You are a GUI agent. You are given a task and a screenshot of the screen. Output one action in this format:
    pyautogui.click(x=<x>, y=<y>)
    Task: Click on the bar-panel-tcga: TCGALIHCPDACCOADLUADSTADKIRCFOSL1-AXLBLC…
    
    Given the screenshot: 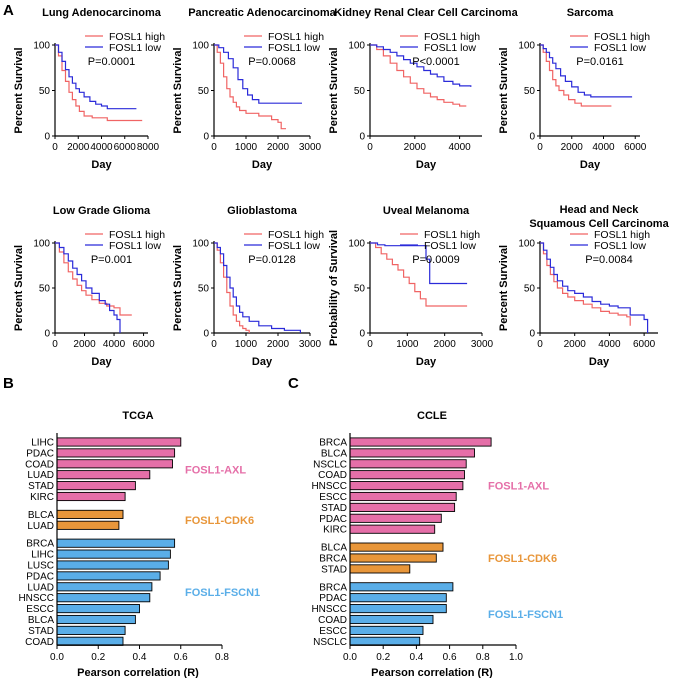 What is the action you would take?
    pyautogui.click(x=139, y=544)
    